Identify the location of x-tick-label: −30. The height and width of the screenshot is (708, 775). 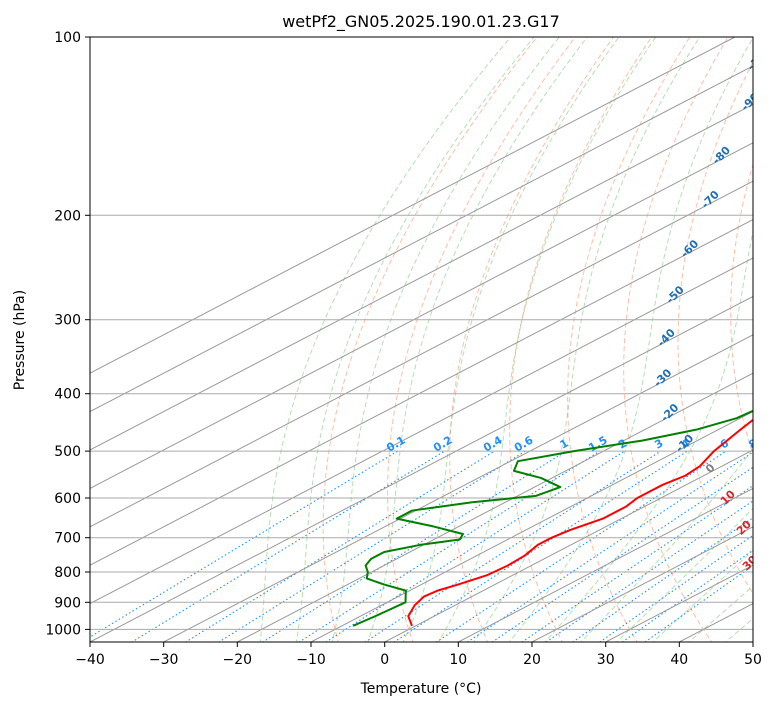
(164, 660).